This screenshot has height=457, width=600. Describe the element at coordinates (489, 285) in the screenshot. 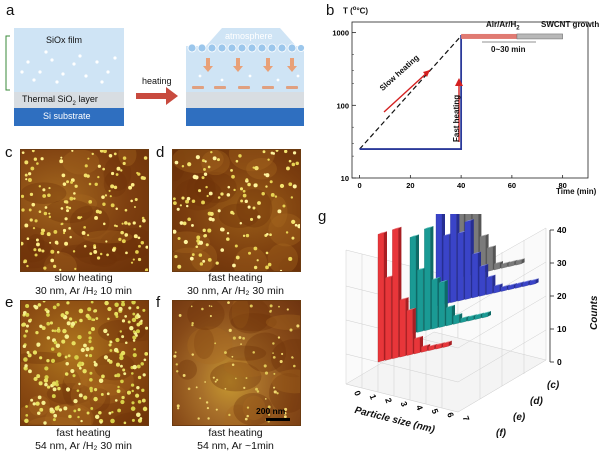

I see `g-bar` at that location.